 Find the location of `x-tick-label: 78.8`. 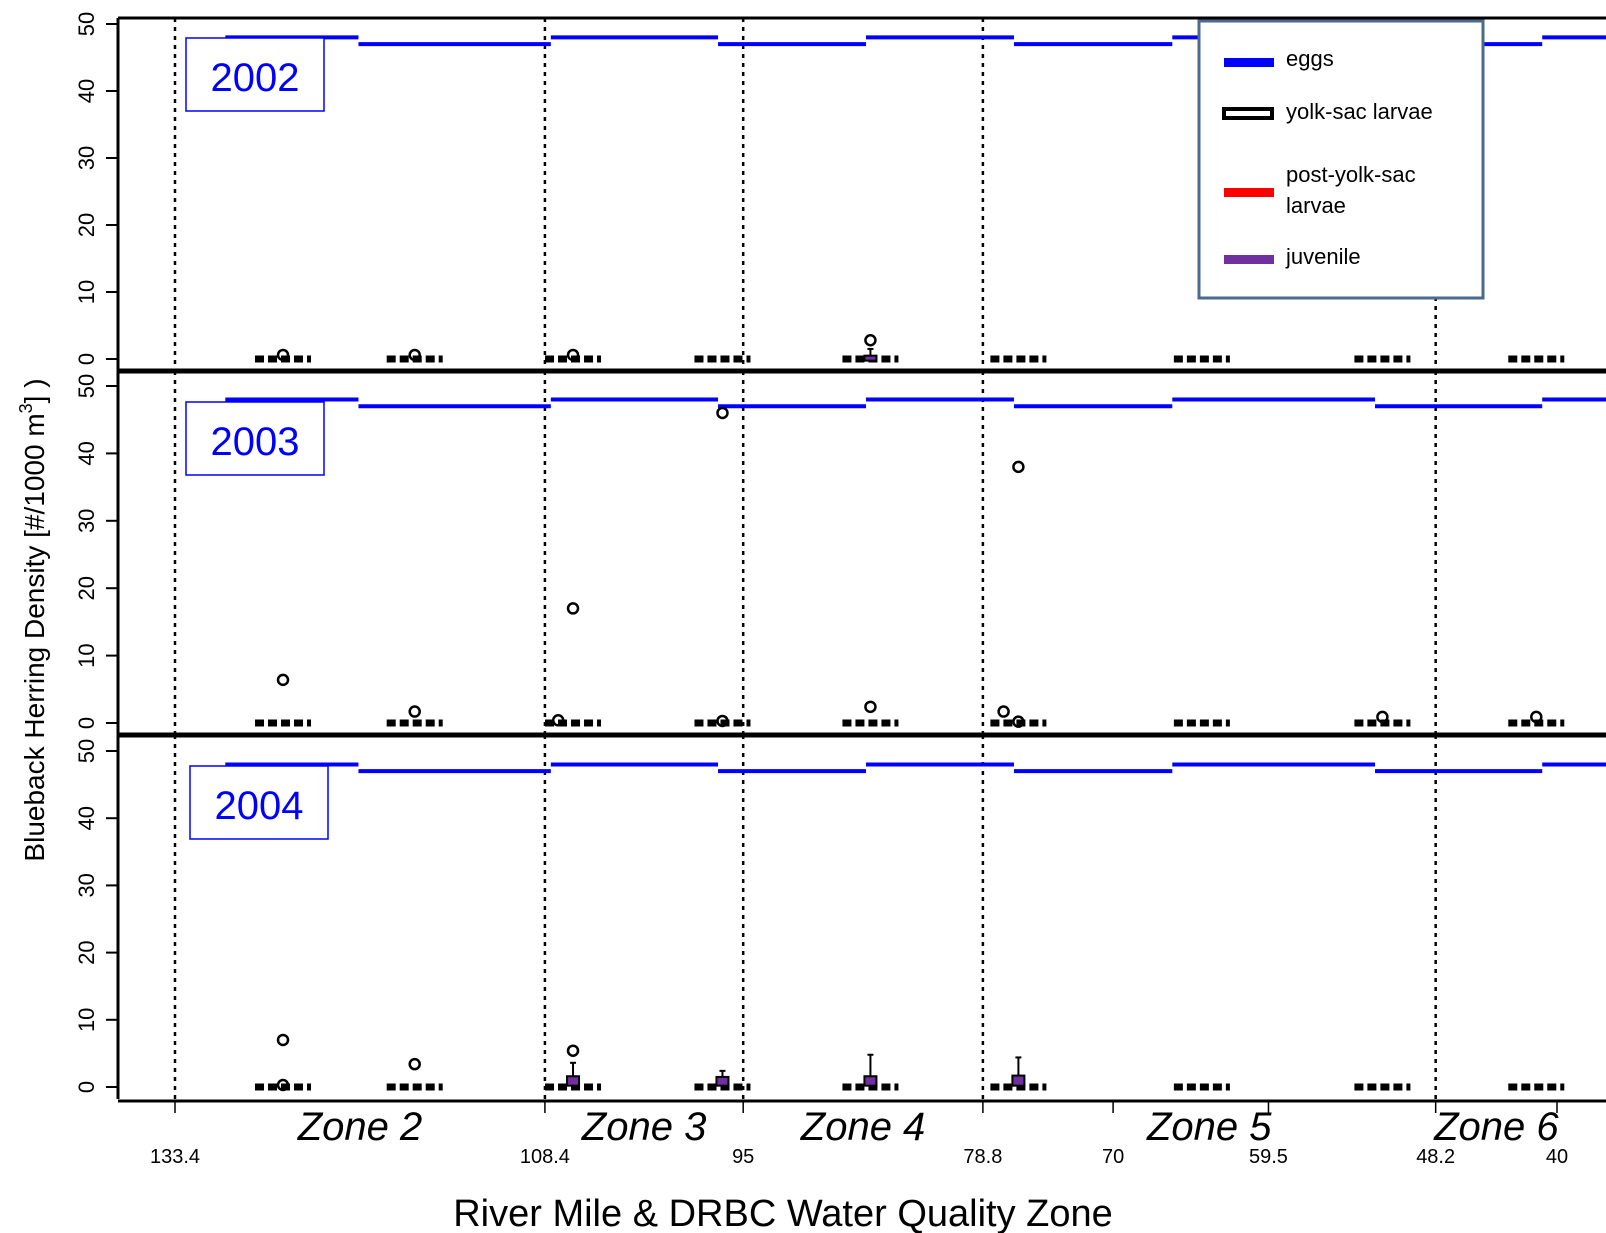

x-tick-label: 78.8 is located at coordinates (982, 1157).